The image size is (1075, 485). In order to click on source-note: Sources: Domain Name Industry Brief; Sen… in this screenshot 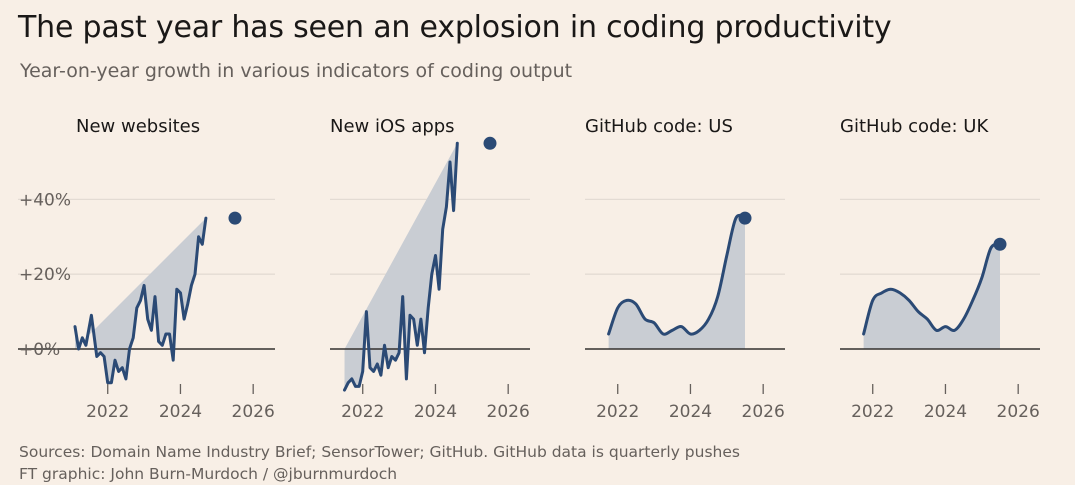, I will do `click(379, 463)`.